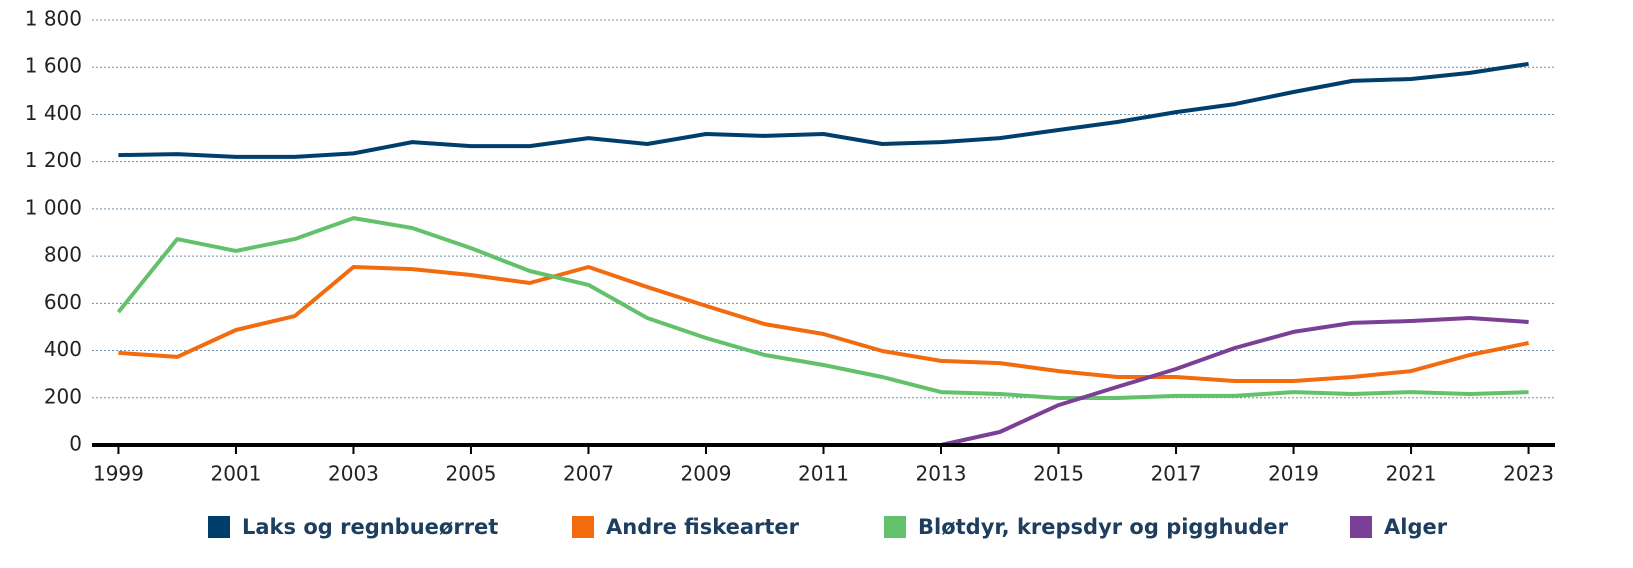  Describe the element at coordinates (706, 474) in the screenshot. I see `x-tick-label: 2009` at that location.